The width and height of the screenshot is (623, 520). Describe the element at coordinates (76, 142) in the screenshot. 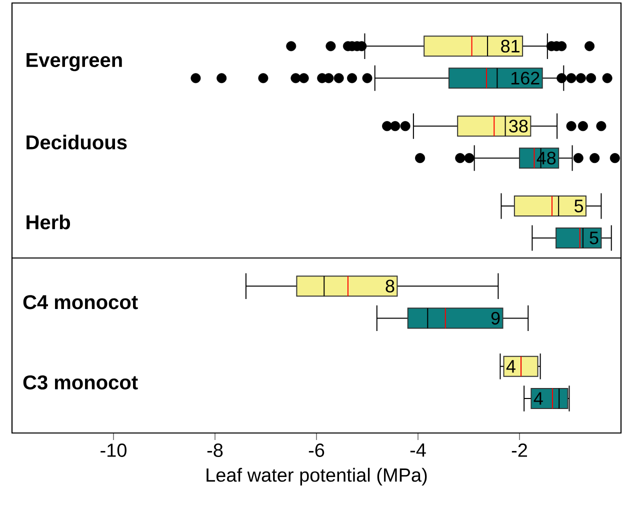

I see `y-tick-label: Deciduous` at that location.